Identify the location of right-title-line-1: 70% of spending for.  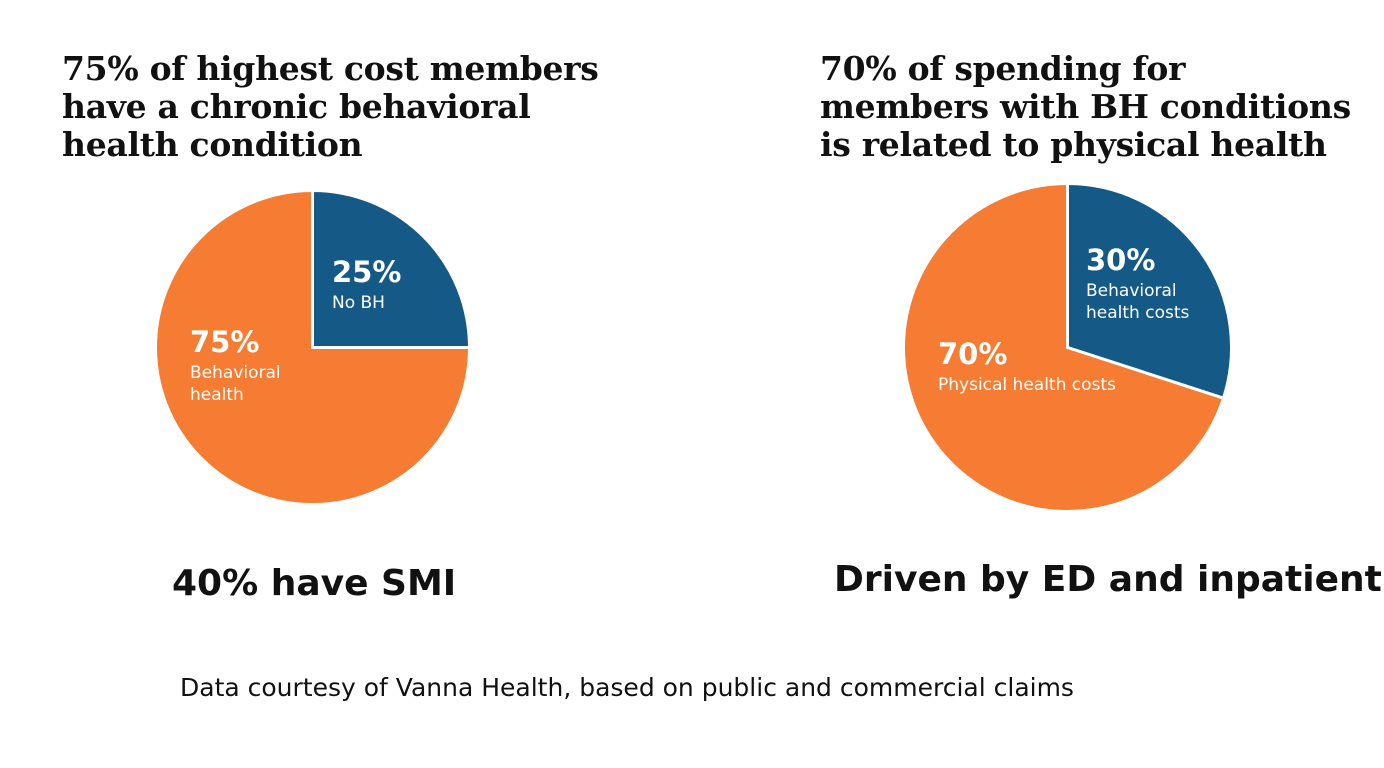
(1003, 68).